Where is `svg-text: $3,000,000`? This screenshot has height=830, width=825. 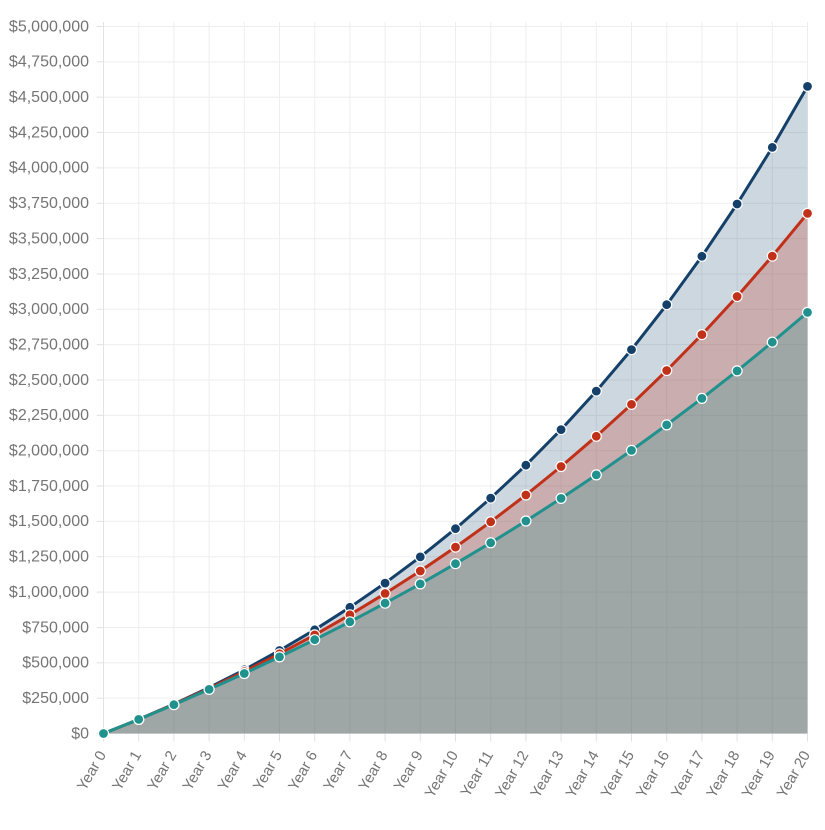 svg-text: $3,000,000 is located at coordinates (49, 309).